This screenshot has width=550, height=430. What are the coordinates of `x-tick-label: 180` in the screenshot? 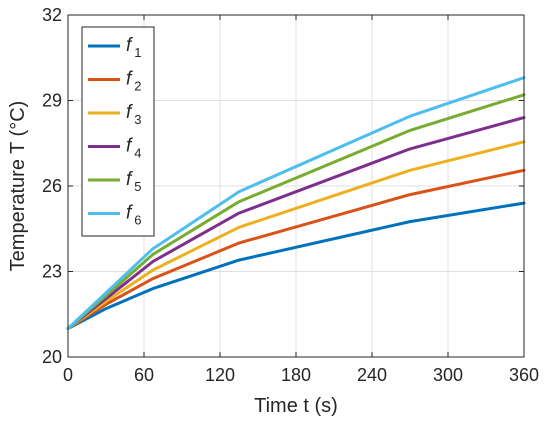 It's located at (296, 375).